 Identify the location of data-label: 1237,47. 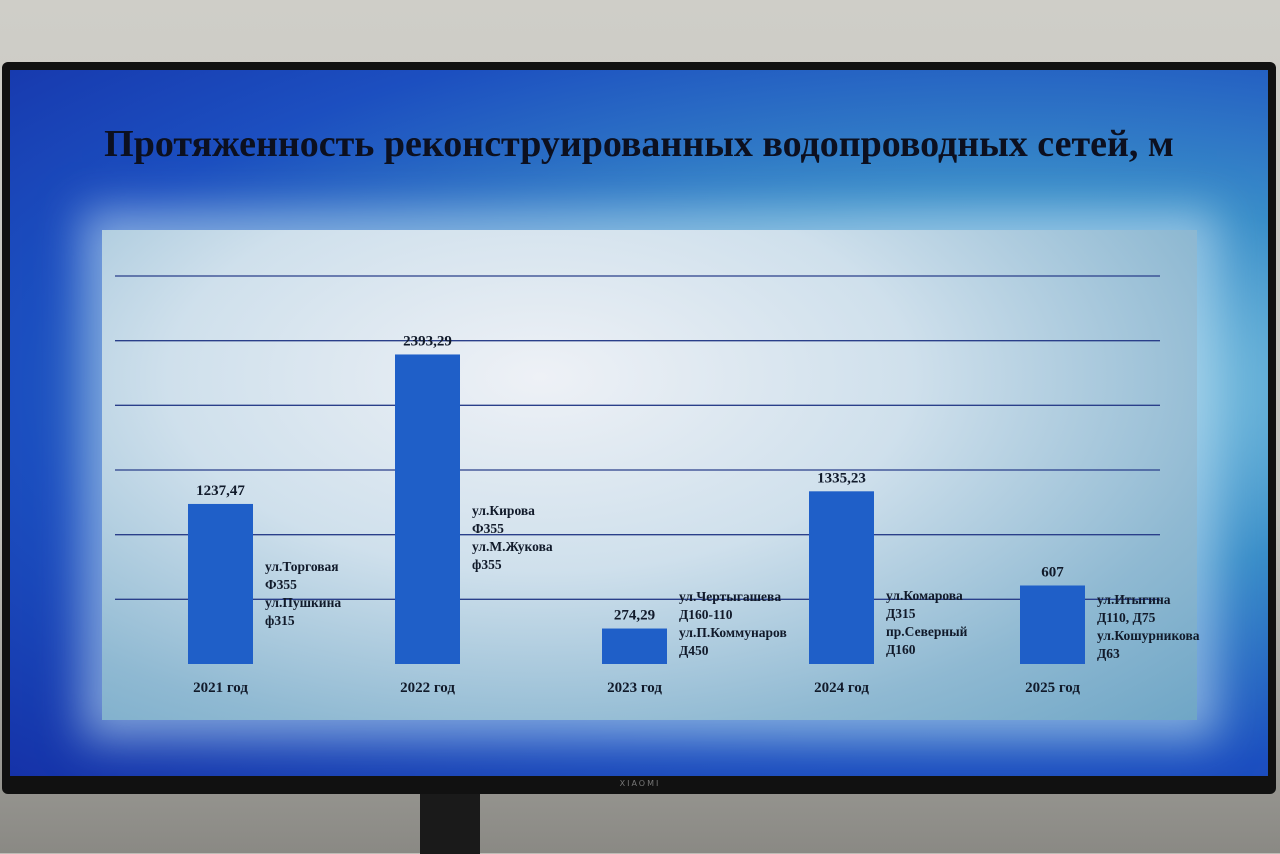
(220, 491).